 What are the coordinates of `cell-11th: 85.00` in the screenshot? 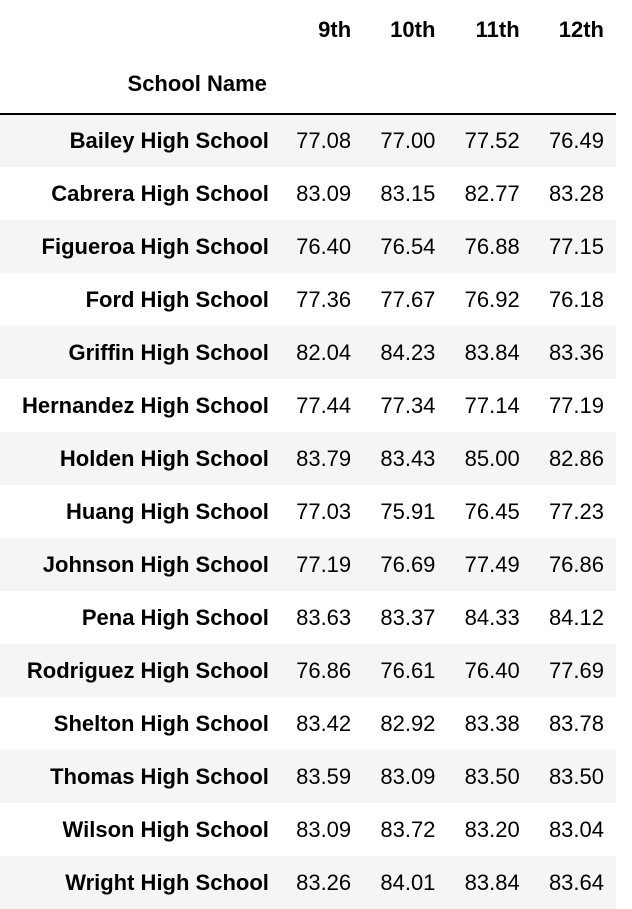 It's located at (492, 458).